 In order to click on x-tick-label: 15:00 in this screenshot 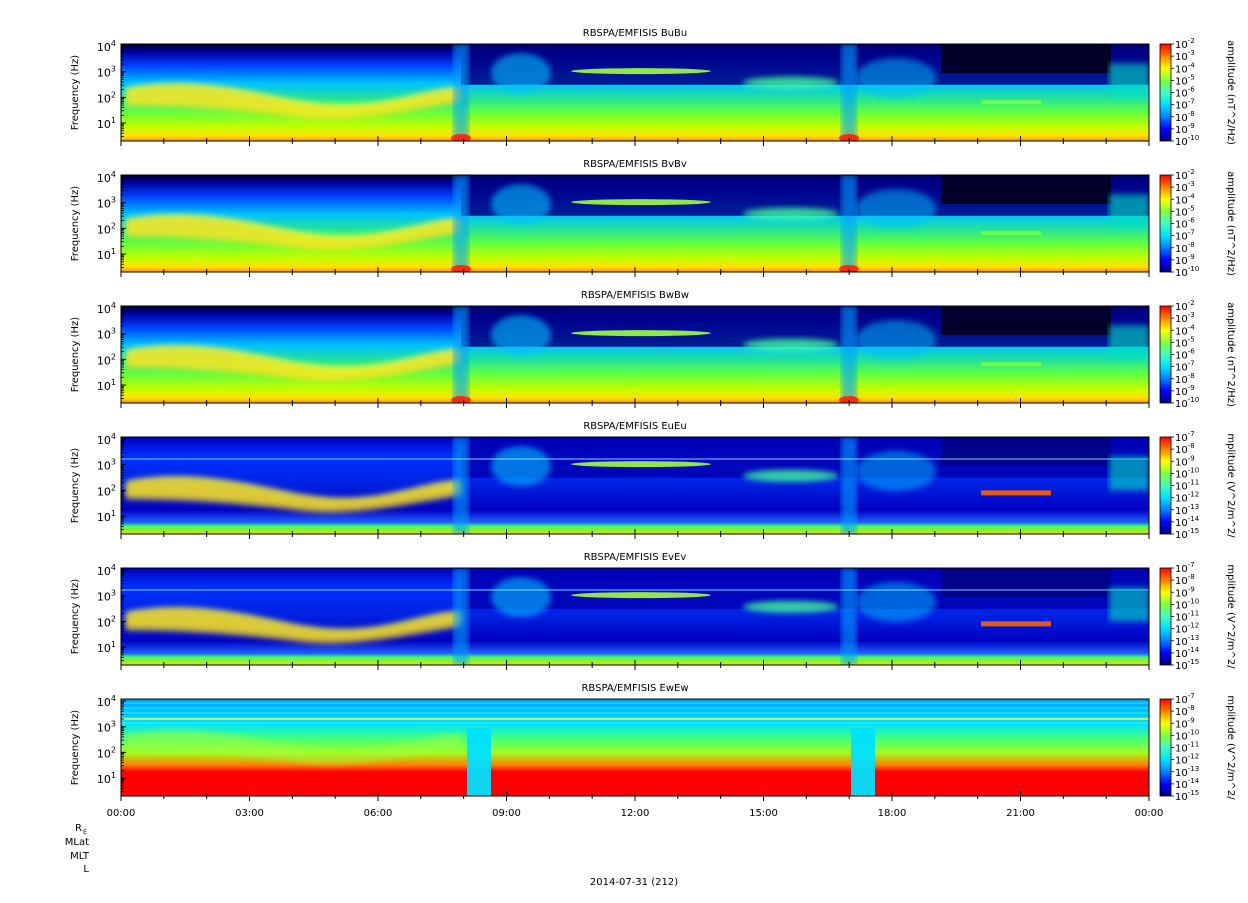, I will do `click(763, 813)`.